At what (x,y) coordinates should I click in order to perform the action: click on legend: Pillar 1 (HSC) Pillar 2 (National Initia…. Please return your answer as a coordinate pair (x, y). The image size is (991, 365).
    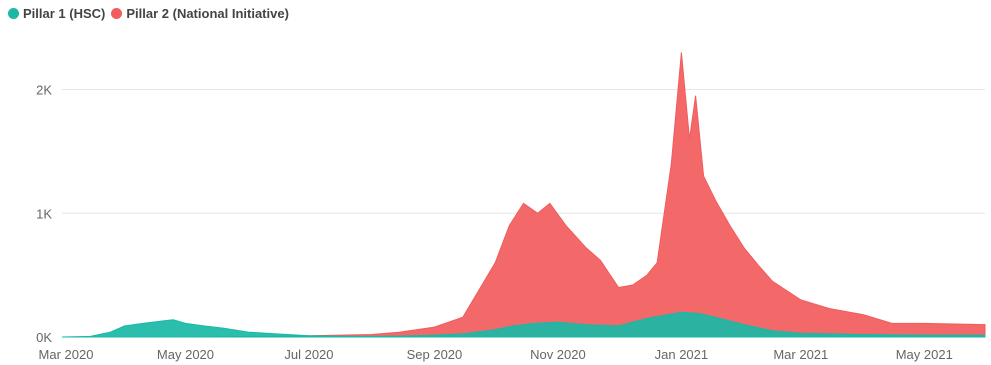
    Looking at the image, I should click on (148, 13).